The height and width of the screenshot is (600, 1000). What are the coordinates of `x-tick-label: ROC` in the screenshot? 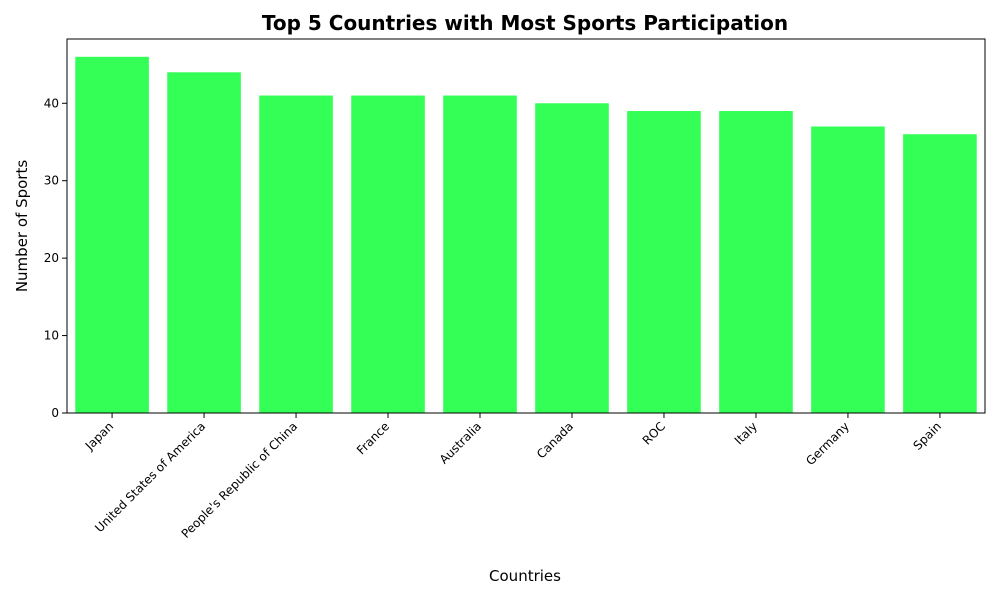 It's located at (654, 433).